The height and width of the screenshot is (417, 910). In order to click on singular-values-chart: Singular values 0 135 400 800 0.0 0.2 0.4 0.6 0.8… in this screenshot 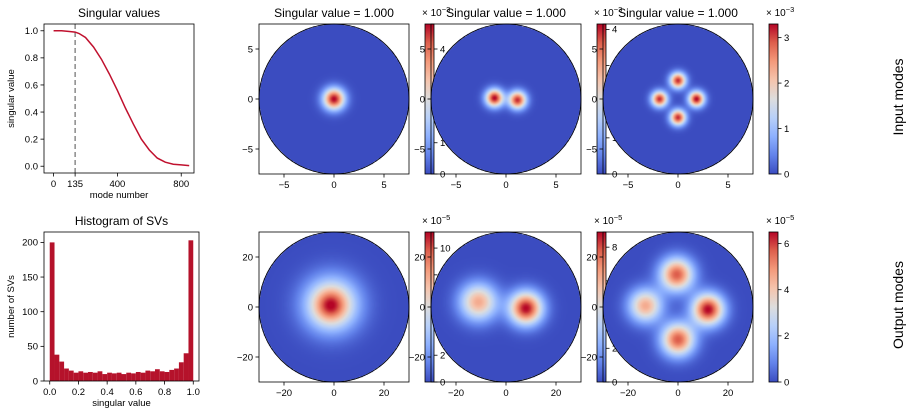, I will do `click(100, 103)`.